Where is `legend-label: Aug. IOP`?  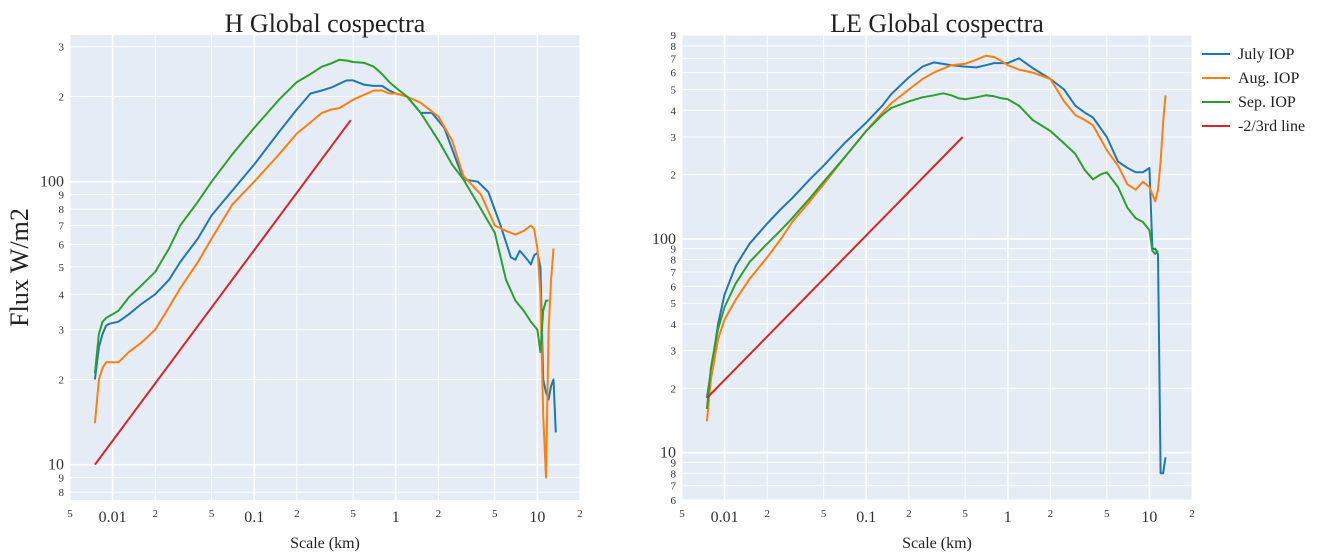 legend-label: Aug. IOP is located at coordinates (1268, 78).